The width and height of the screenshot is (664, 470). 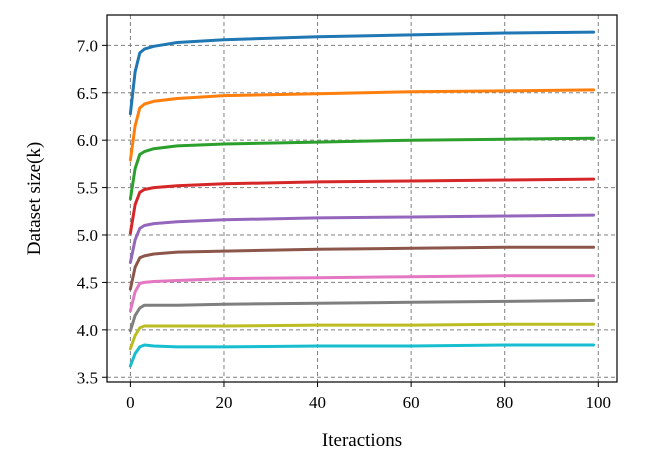 What do you see at coordinates (87, 188) in the screenshot?
I see `y-tick-label: 5.5` at bounding box center [87, 188].